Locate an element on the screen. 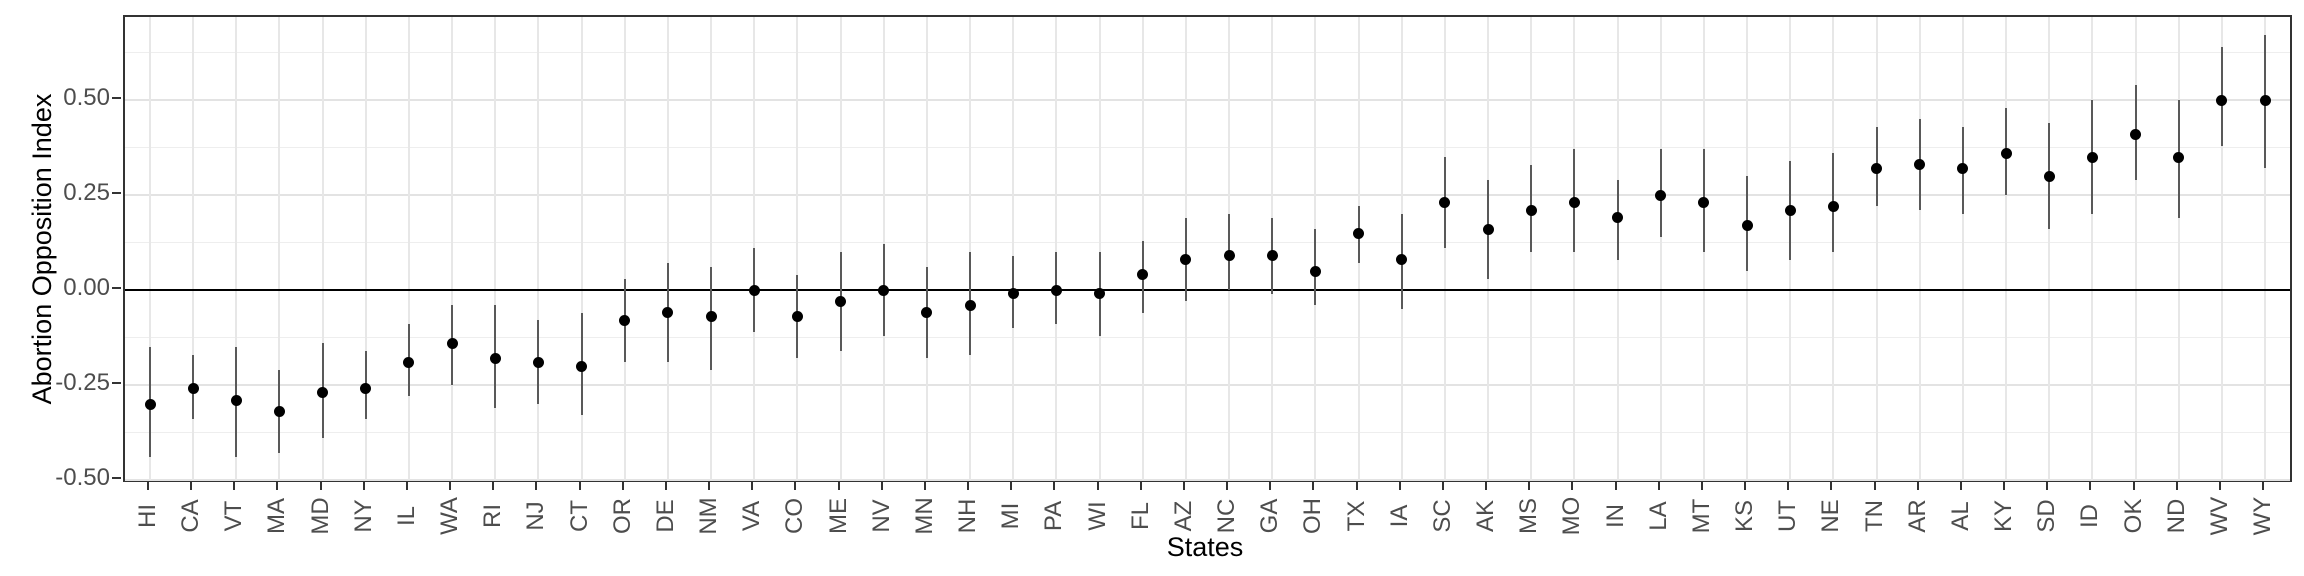  x-tick-label: SD is located at coordinates (2047, 516).